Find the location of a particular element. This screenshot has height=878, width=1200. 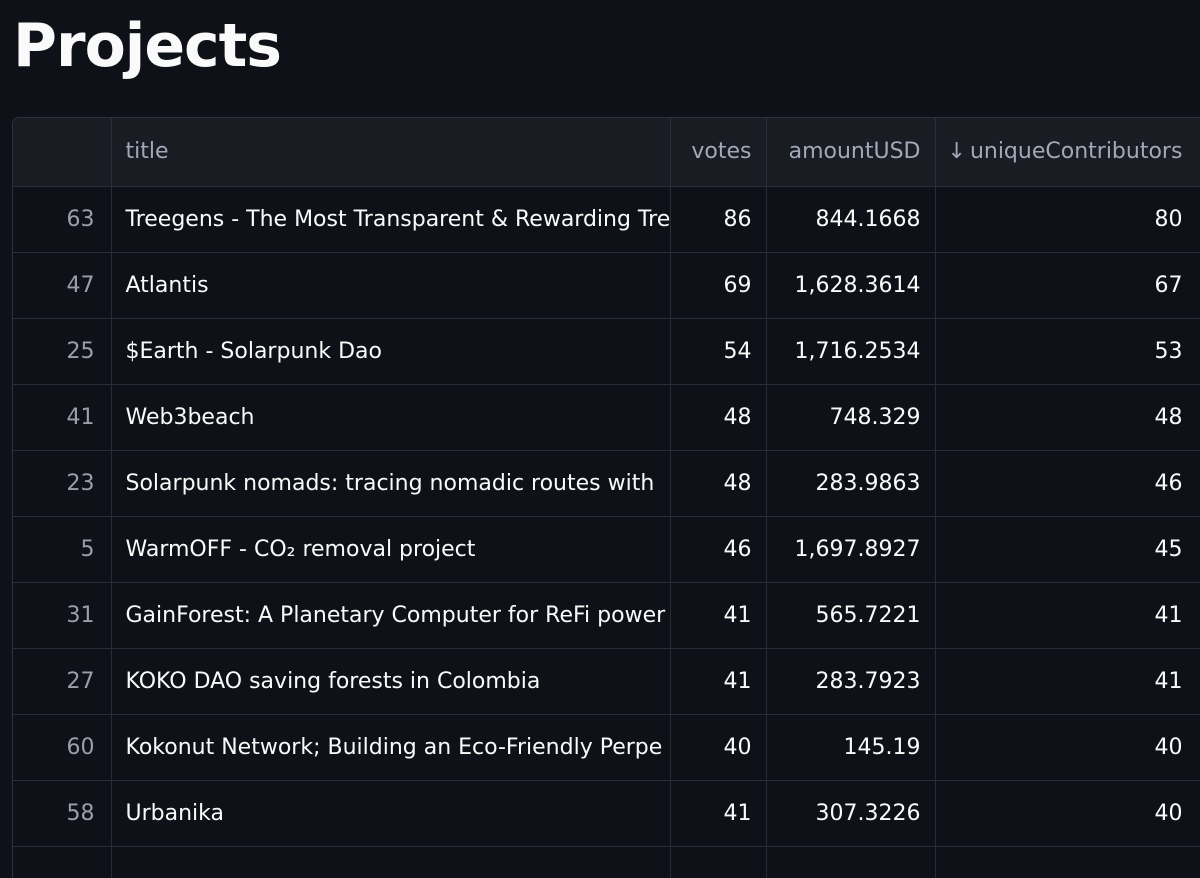

row-index-cell: 60 is located at coordinates (62, 747).